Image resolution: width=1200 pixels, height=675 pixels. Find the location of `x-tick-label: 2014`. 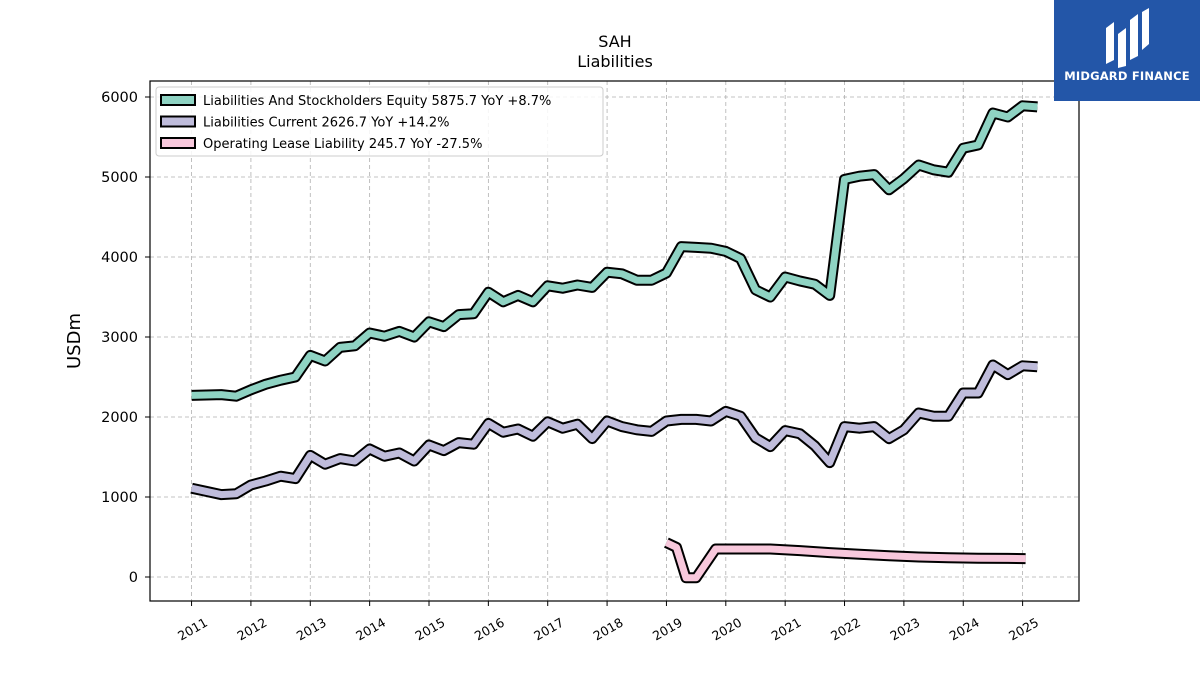

x-tick-label: 2014 is located at coordinates (370, 629).